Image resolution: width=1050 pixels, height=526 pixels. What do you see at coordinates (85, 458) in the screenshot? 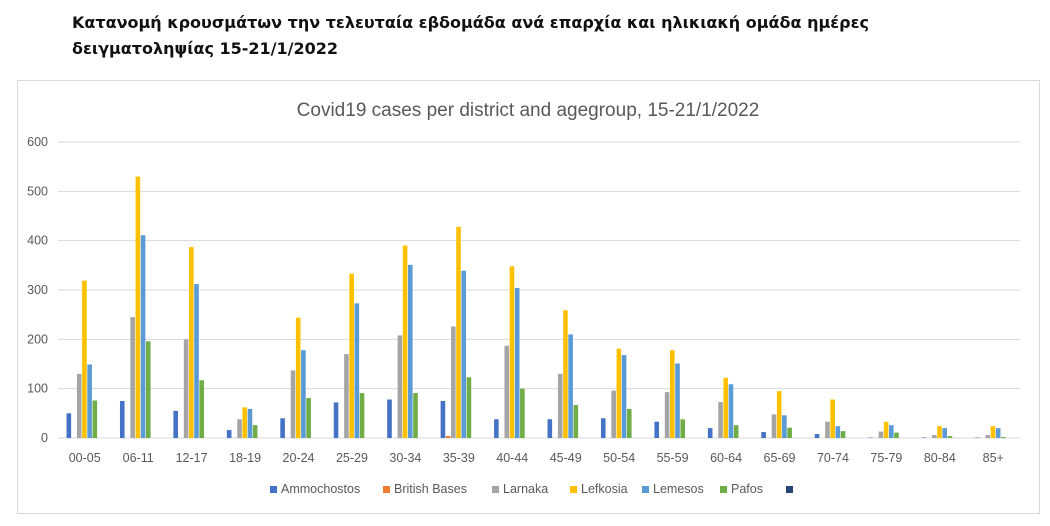
I see `x-tick-label: 00-05` at bounding box center [85, 458].